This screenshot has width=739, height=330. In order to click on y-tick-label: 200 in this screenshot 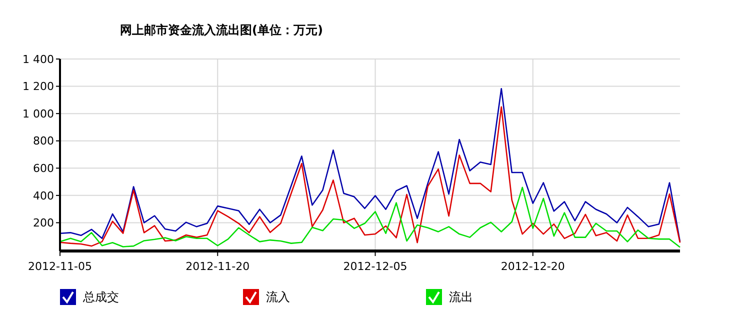, I will do `click(43, 223)`.